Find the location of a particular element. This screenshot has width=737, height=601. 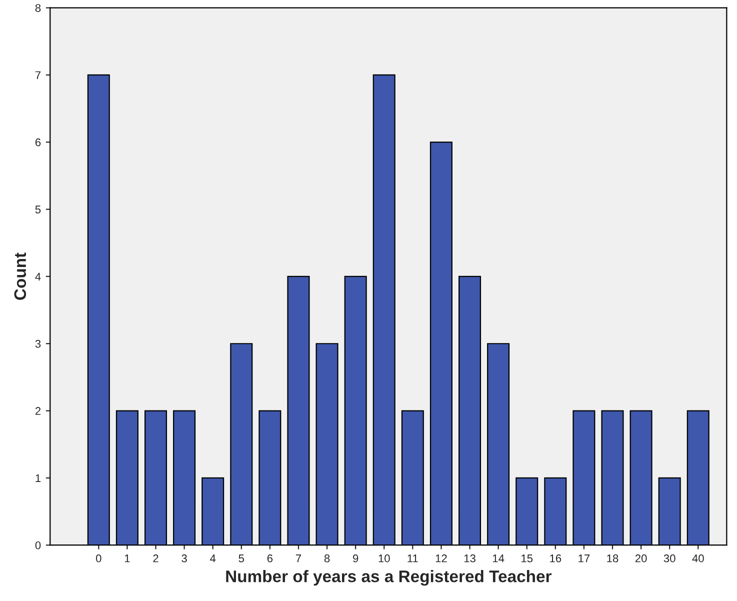

x-tick-label: 3 is located at coordinates (184, 558).